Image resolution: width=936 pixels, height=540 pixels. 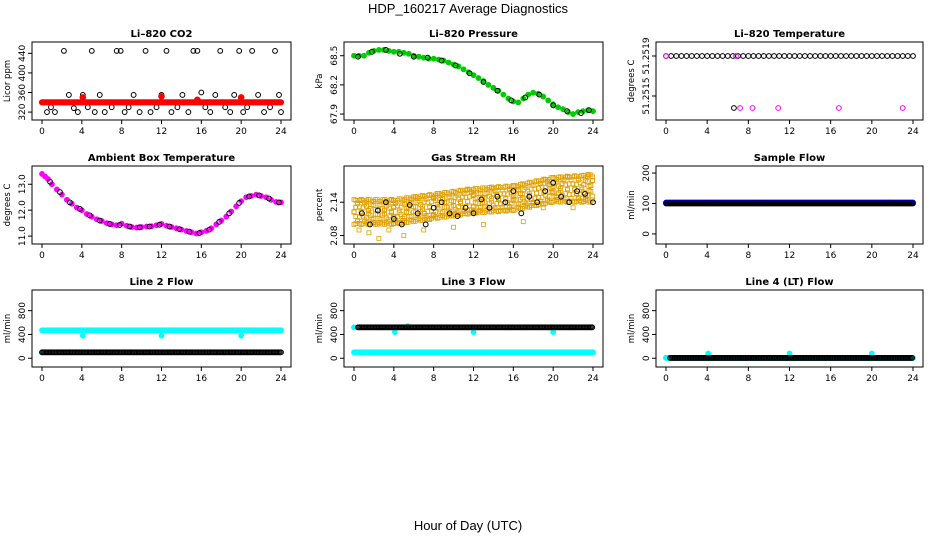 What do you see at coordinates (335, 56) in the screenshot?
I see `y-tick-label: 68.5` at bounding box center [335, 56].